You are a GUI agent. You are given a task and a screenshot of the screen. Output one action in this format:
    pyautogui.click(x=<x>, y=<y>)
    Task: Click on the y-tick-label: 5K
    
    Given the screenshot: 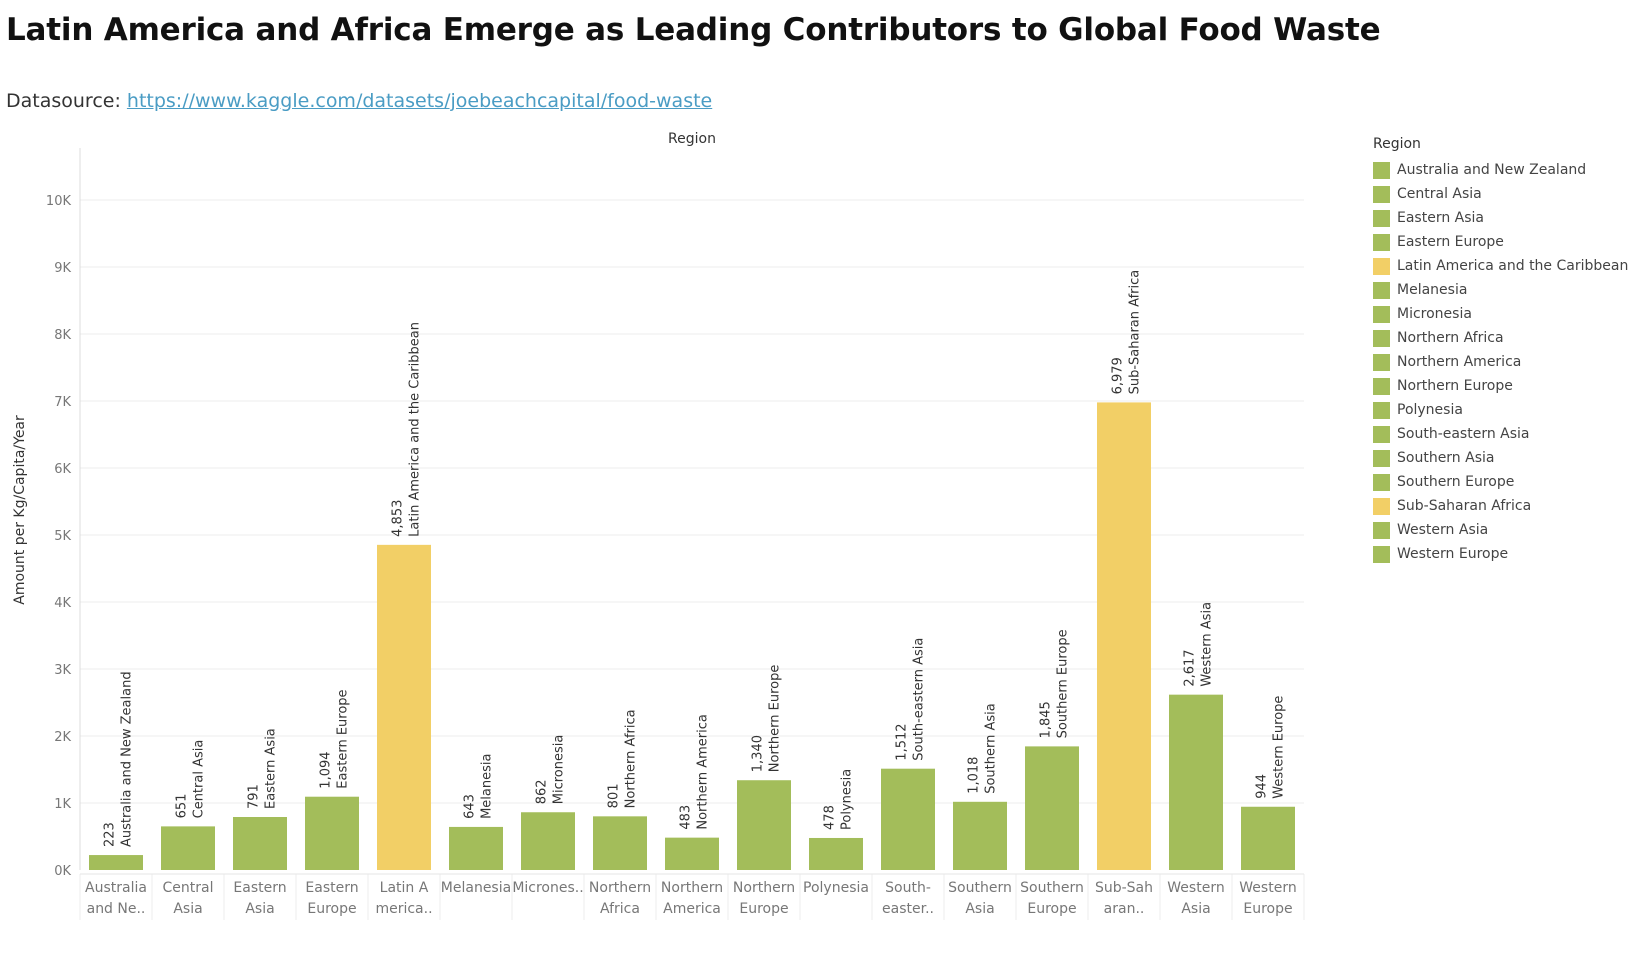 What is the action you would take?
    pyautogui.click(x=62, y=536)
    